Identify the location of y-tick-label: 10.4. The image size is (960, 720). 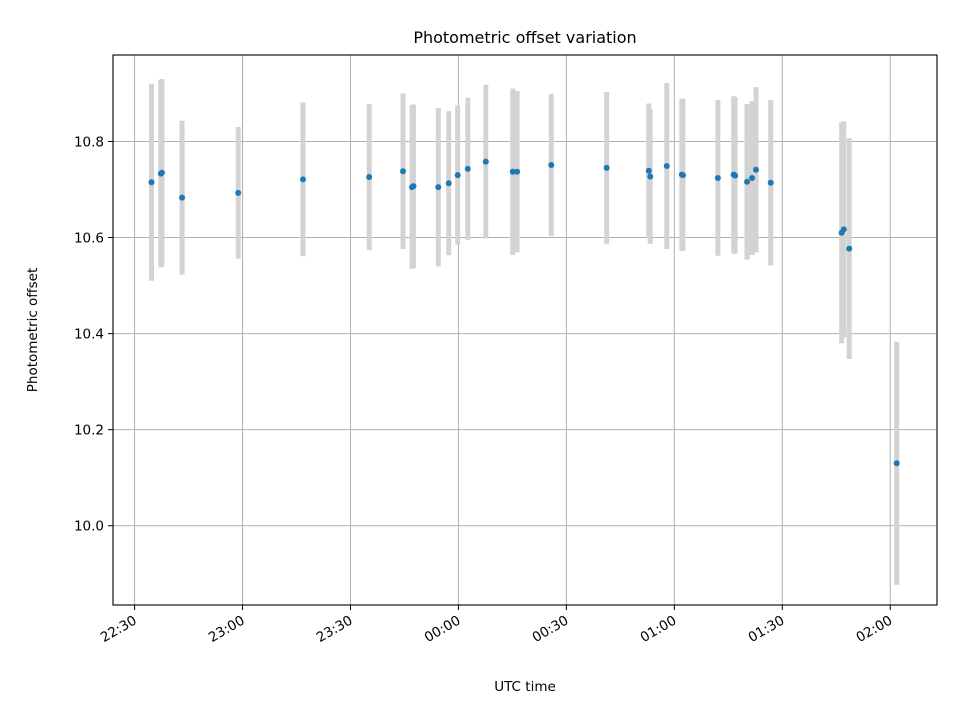
(89, 335).